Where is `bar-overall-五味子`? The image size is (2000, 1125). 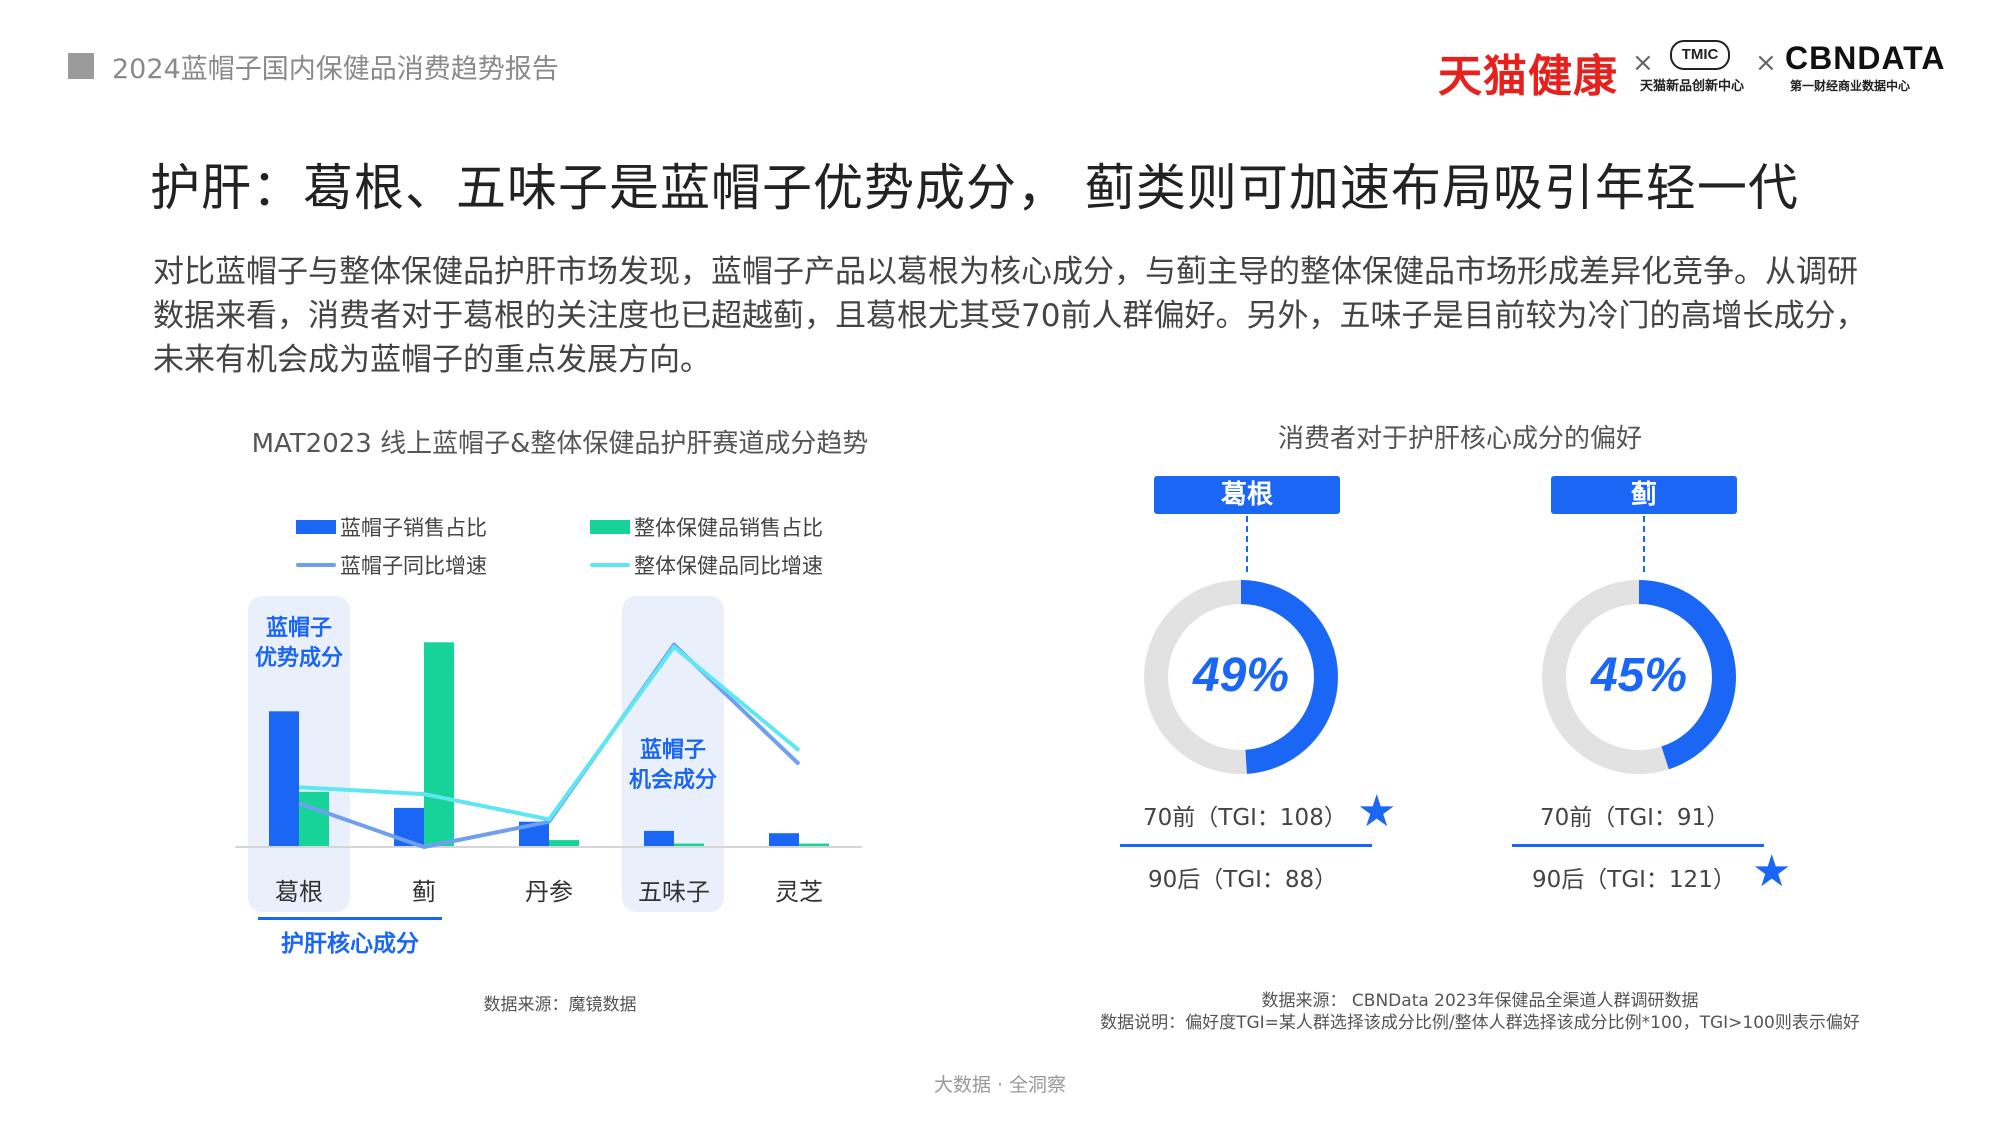
bar-overall-五味子 is located at coordinates (689, 845).